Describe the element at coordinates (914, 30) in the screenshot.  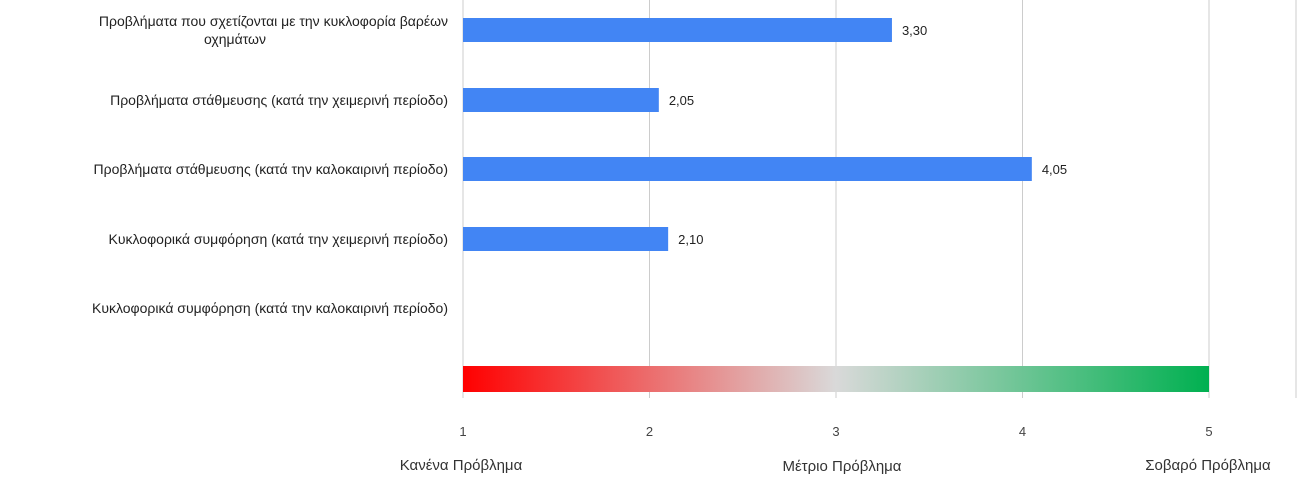
I see `data-label: 3,30` at that location.